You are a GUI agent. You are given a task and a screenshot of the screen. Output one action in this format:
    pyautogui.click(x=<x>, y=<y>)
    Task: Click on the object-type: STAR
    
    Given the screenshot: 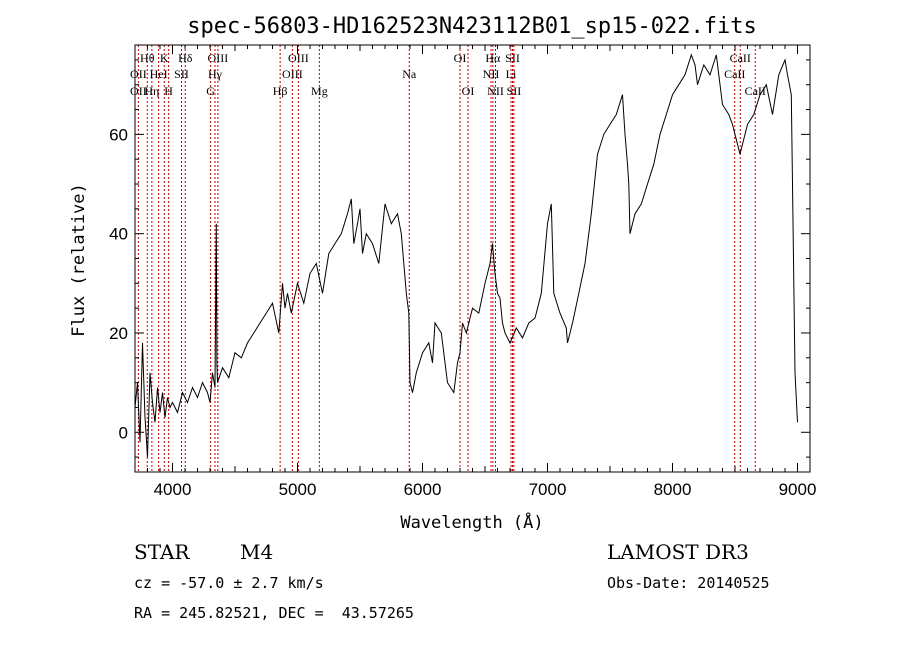 What is the action you would take?
    pyautogui.click(x=162, y=552)
    